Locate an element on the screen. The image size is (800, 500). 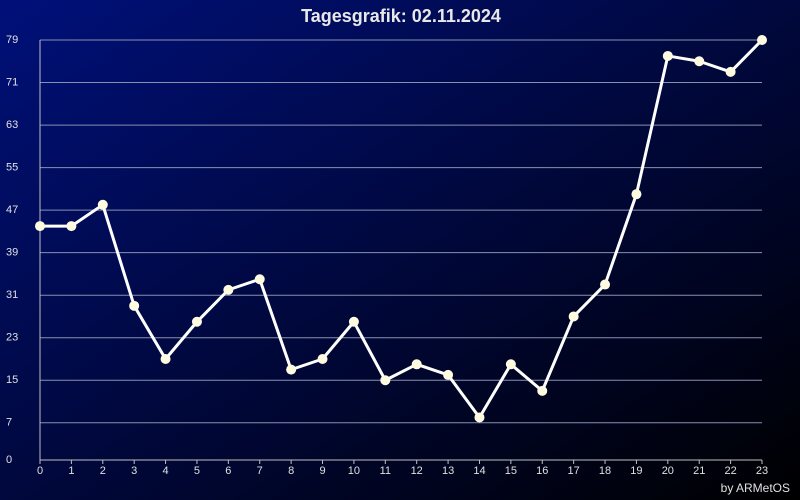
x-tick-label: 23 is located at coordinates (762, 471).